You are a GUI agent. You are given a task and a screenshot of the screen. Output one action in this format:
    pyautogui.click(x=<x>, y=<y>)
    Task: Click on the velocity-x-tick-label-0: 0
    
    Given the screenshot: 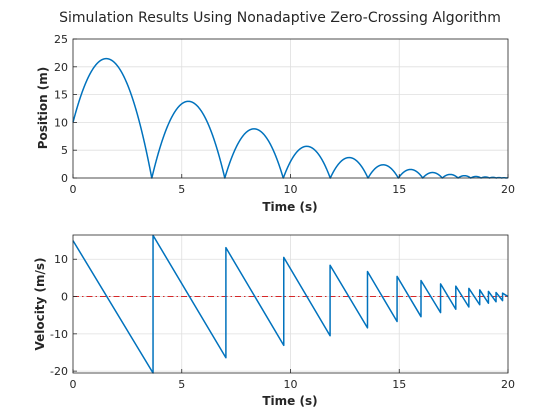 What is the action you would take?
    pyautogui.click(x=73, y=384)
    